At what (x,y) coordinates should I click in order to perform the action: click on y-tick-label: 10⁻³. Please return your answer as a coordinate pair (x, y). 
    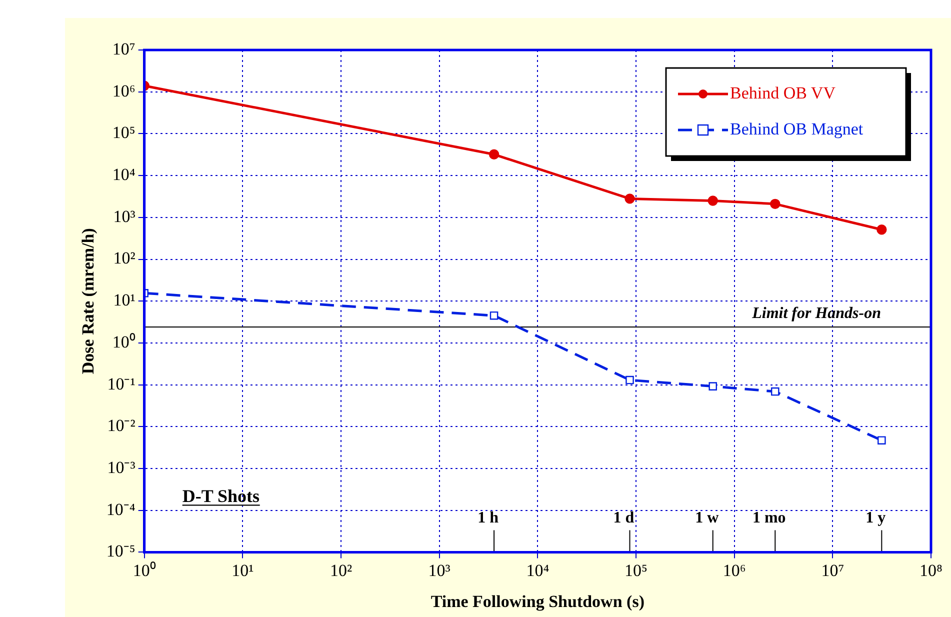
    Looking at the image, I should click on (121, 467).